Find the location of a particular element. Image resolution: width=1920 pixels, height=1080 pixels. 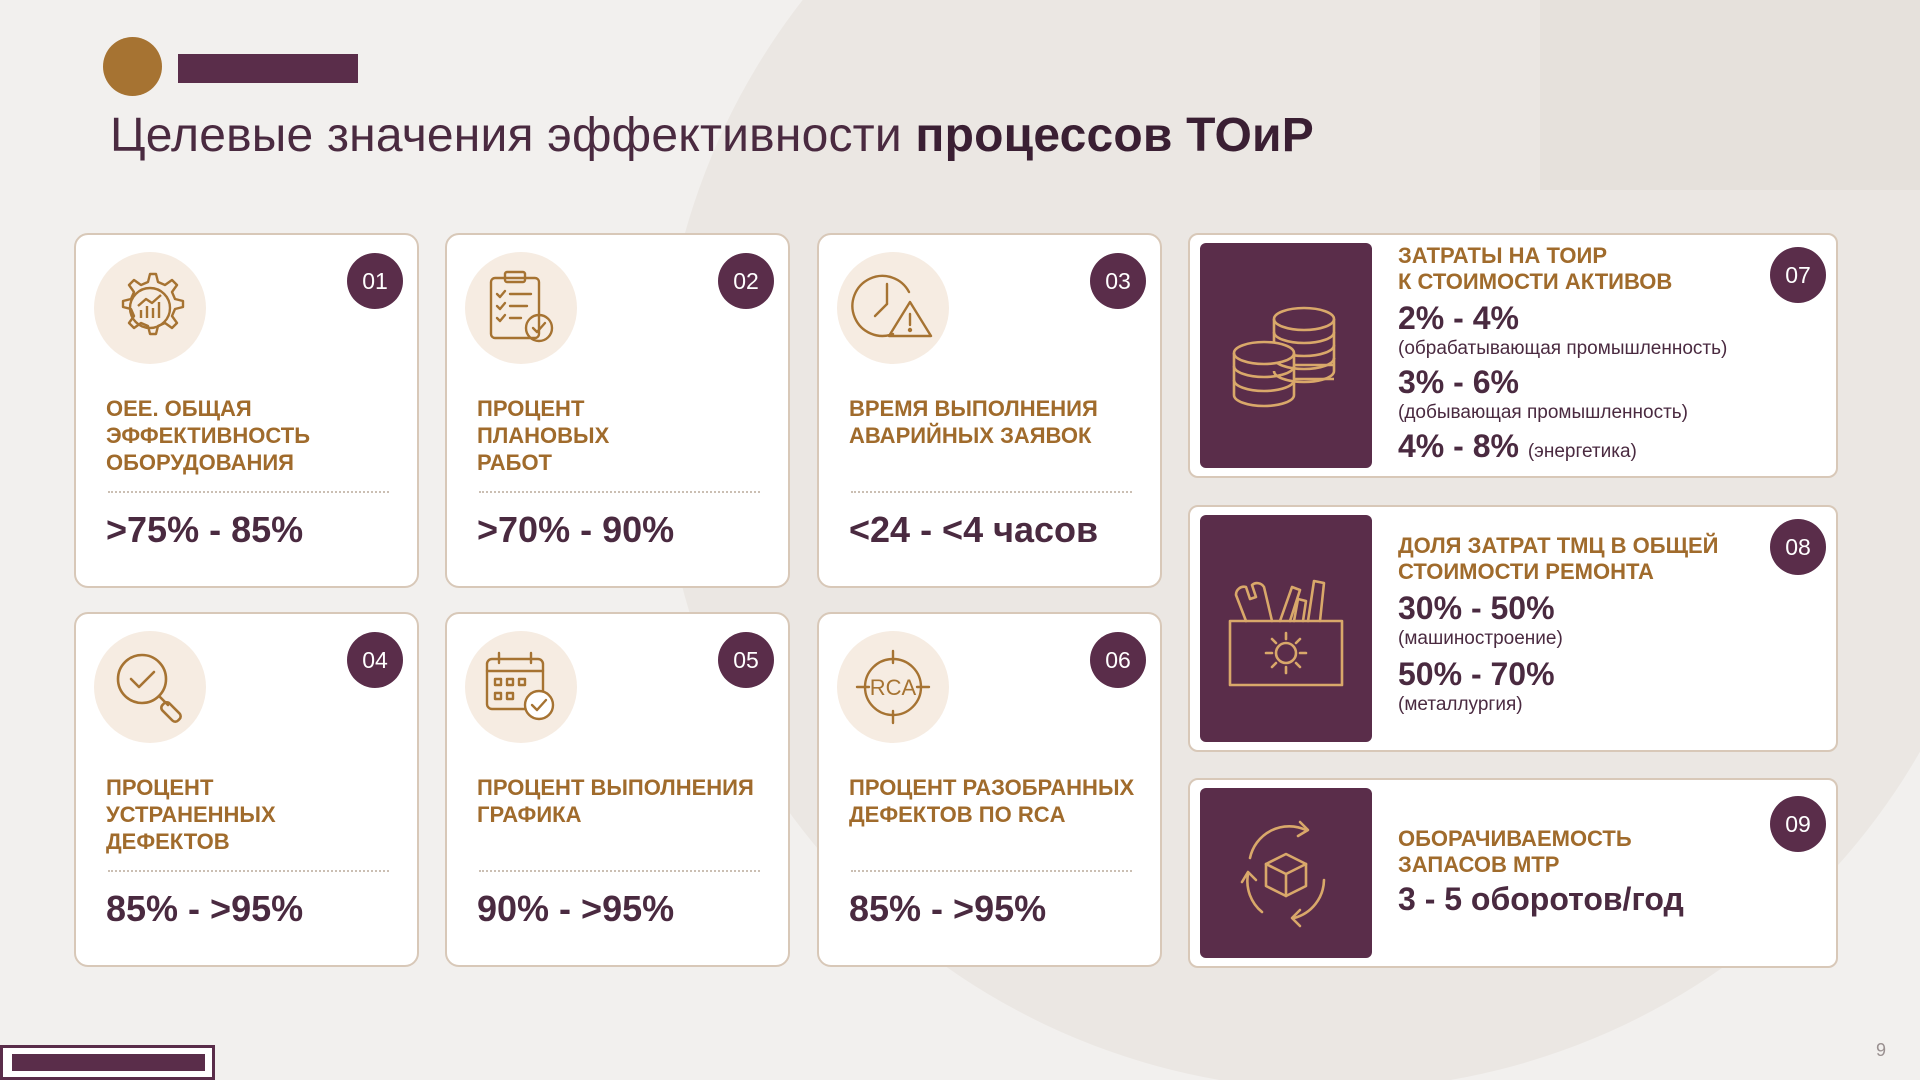

title-regular: Целевые значения эффективности is located at coordinates (513, 135).